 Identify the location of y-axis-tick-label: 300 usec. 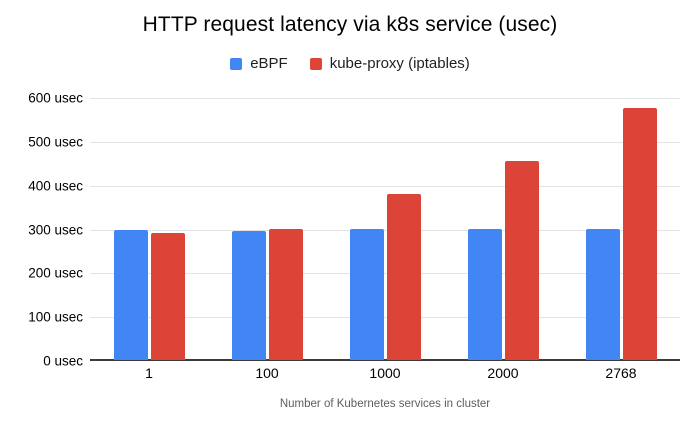
(55, 229).